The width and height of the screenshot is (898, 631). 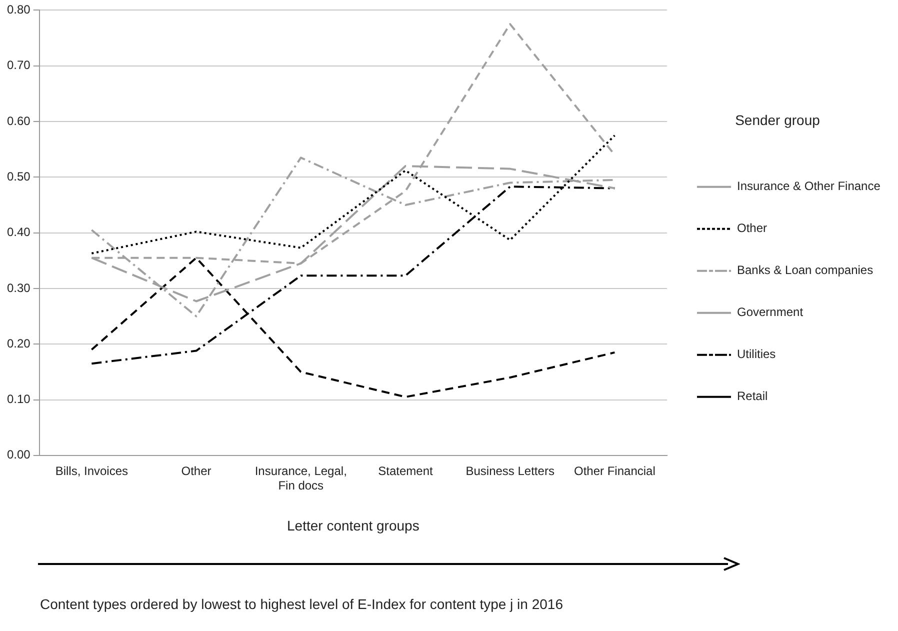 I want to click on legend-title: Sender group, so click(x=777, y=120).